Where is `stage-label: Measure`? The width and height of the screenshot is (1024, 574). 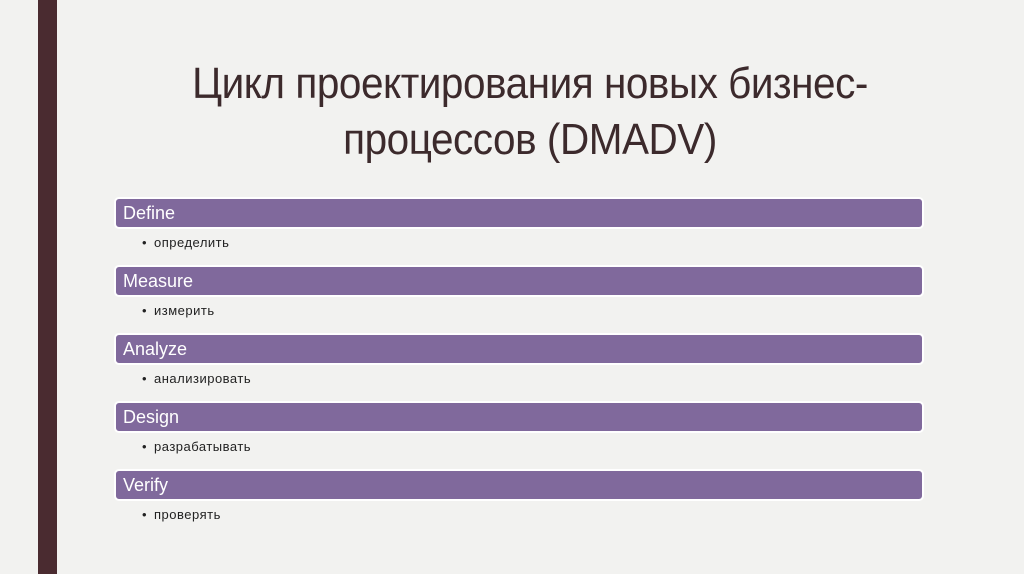 stage-label: Measure is located at coordinates (519, 281).